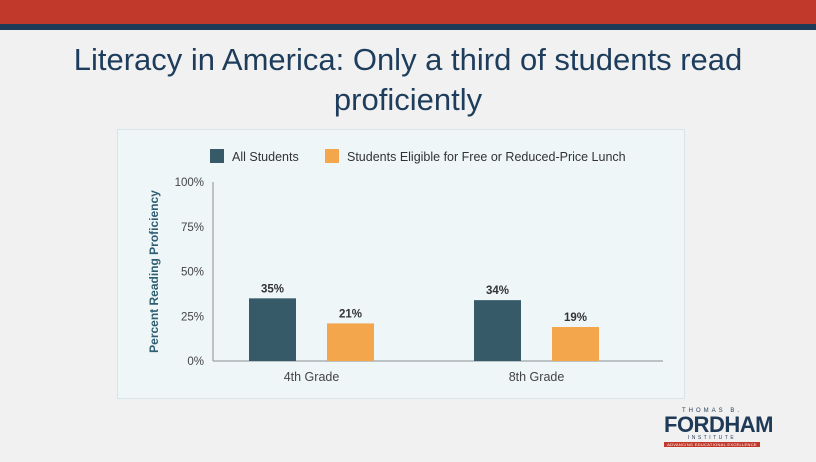  I want to click on y-tick-label-1: 25%, so click(192, 317).